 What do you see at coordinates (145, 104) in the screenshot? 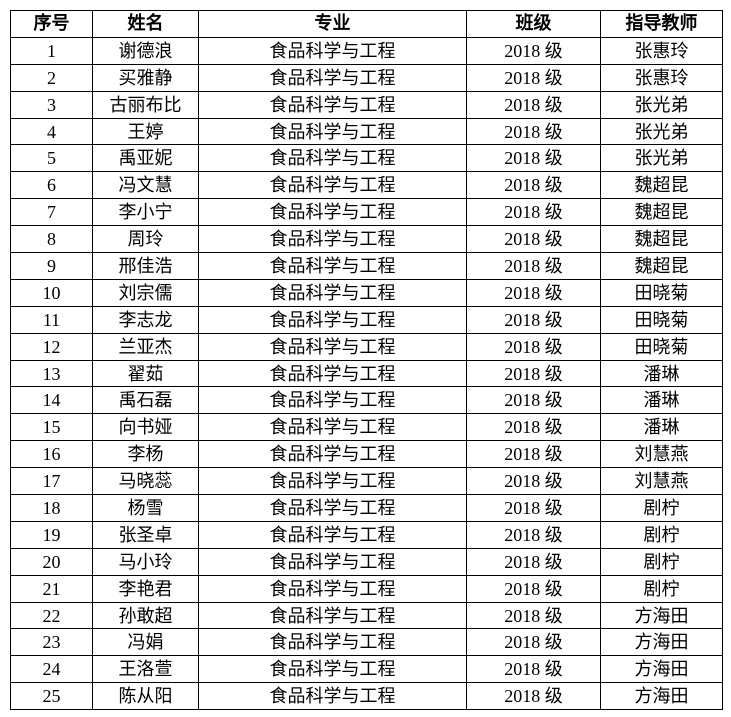
I see `table-cell: 古丽布比` at bounding box center [145, 104].